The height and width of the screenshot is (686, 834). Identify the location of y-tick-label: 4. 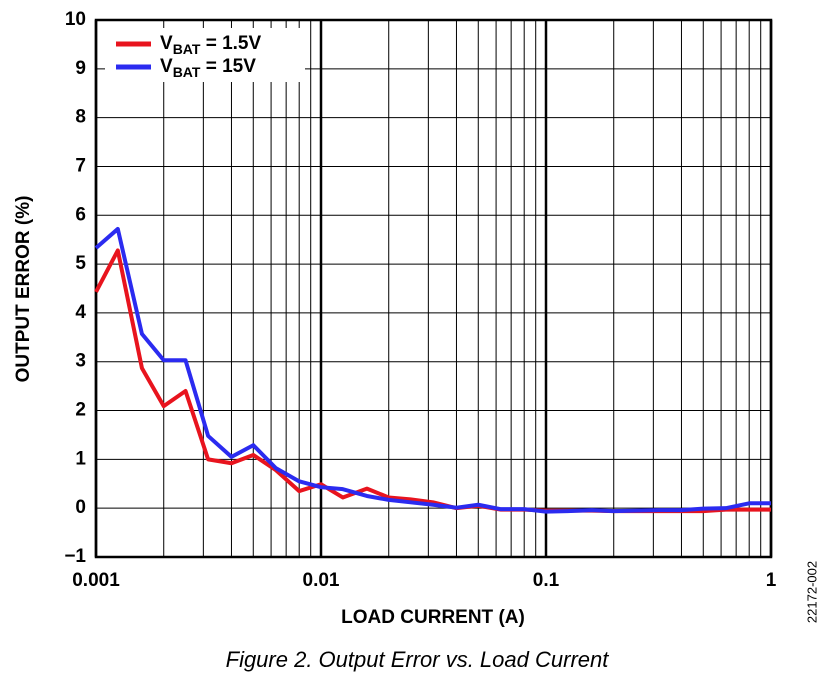
(80, 312).